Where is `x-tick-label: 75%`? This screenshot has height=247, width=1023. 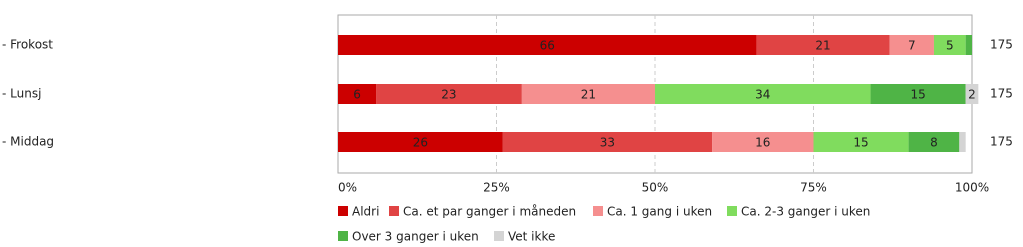
x-tick-label: 75% is located at coordinates (813, 188).